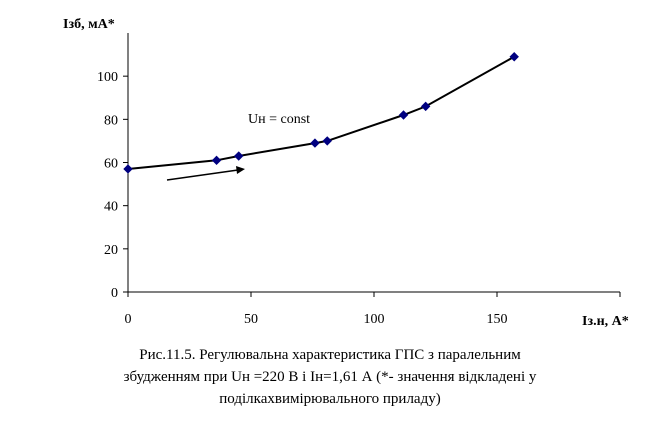 This screenshot has height=425, width=654. Describe the element at coordinates (374, 319) in the screenshot. I see `x-tick-label: 100` at that location.